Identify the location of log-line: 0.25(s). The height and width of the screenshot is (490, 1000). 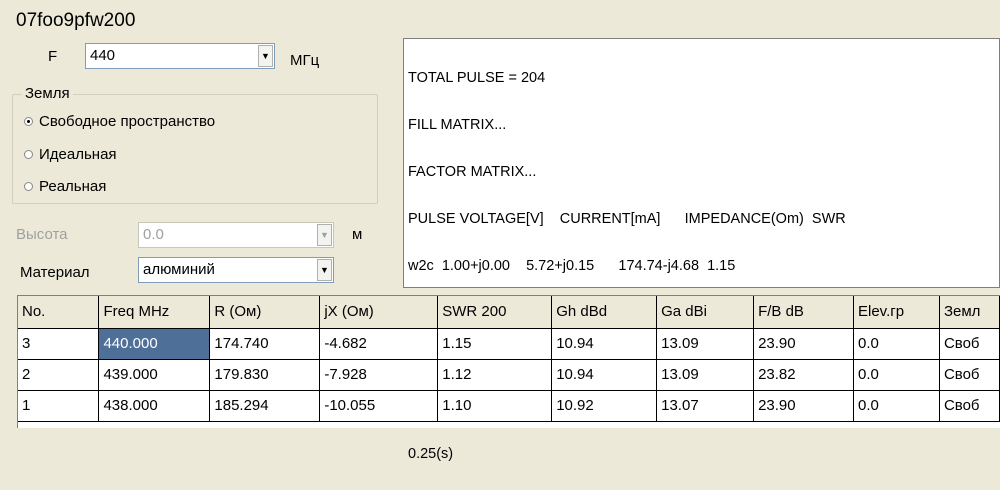
(431, 453).